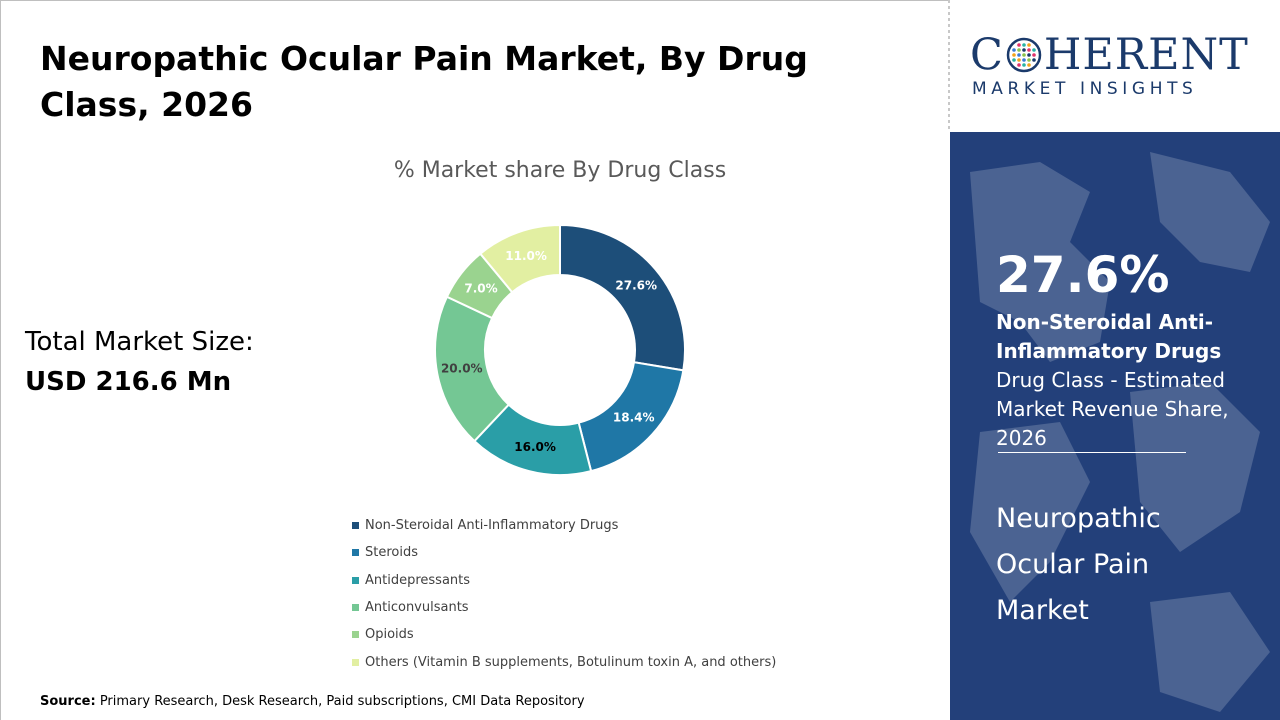 This screenshot has width=1280, height=720. Describe the element at coordinates (1083, 275) in the screenshot. I see `highlight-percent: 27.6%` at that location.